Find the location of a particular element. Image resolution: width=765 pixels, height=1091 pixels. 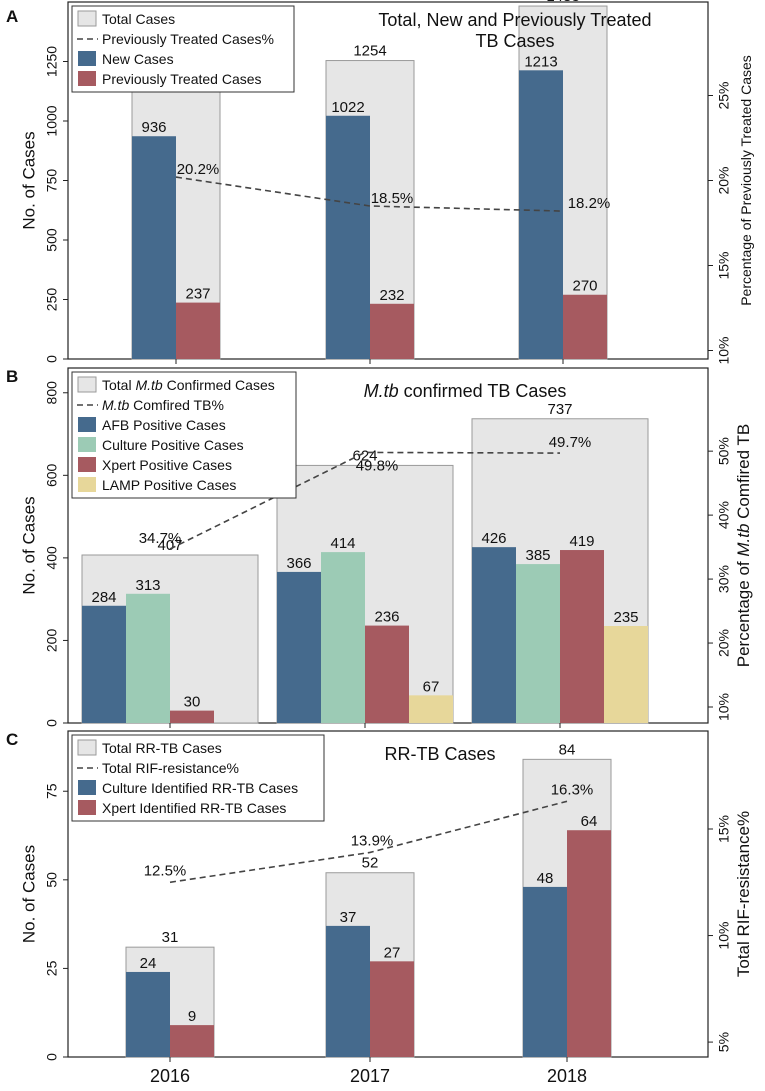

x-tick-label: 2017 is located at coordinates (370, 1076).